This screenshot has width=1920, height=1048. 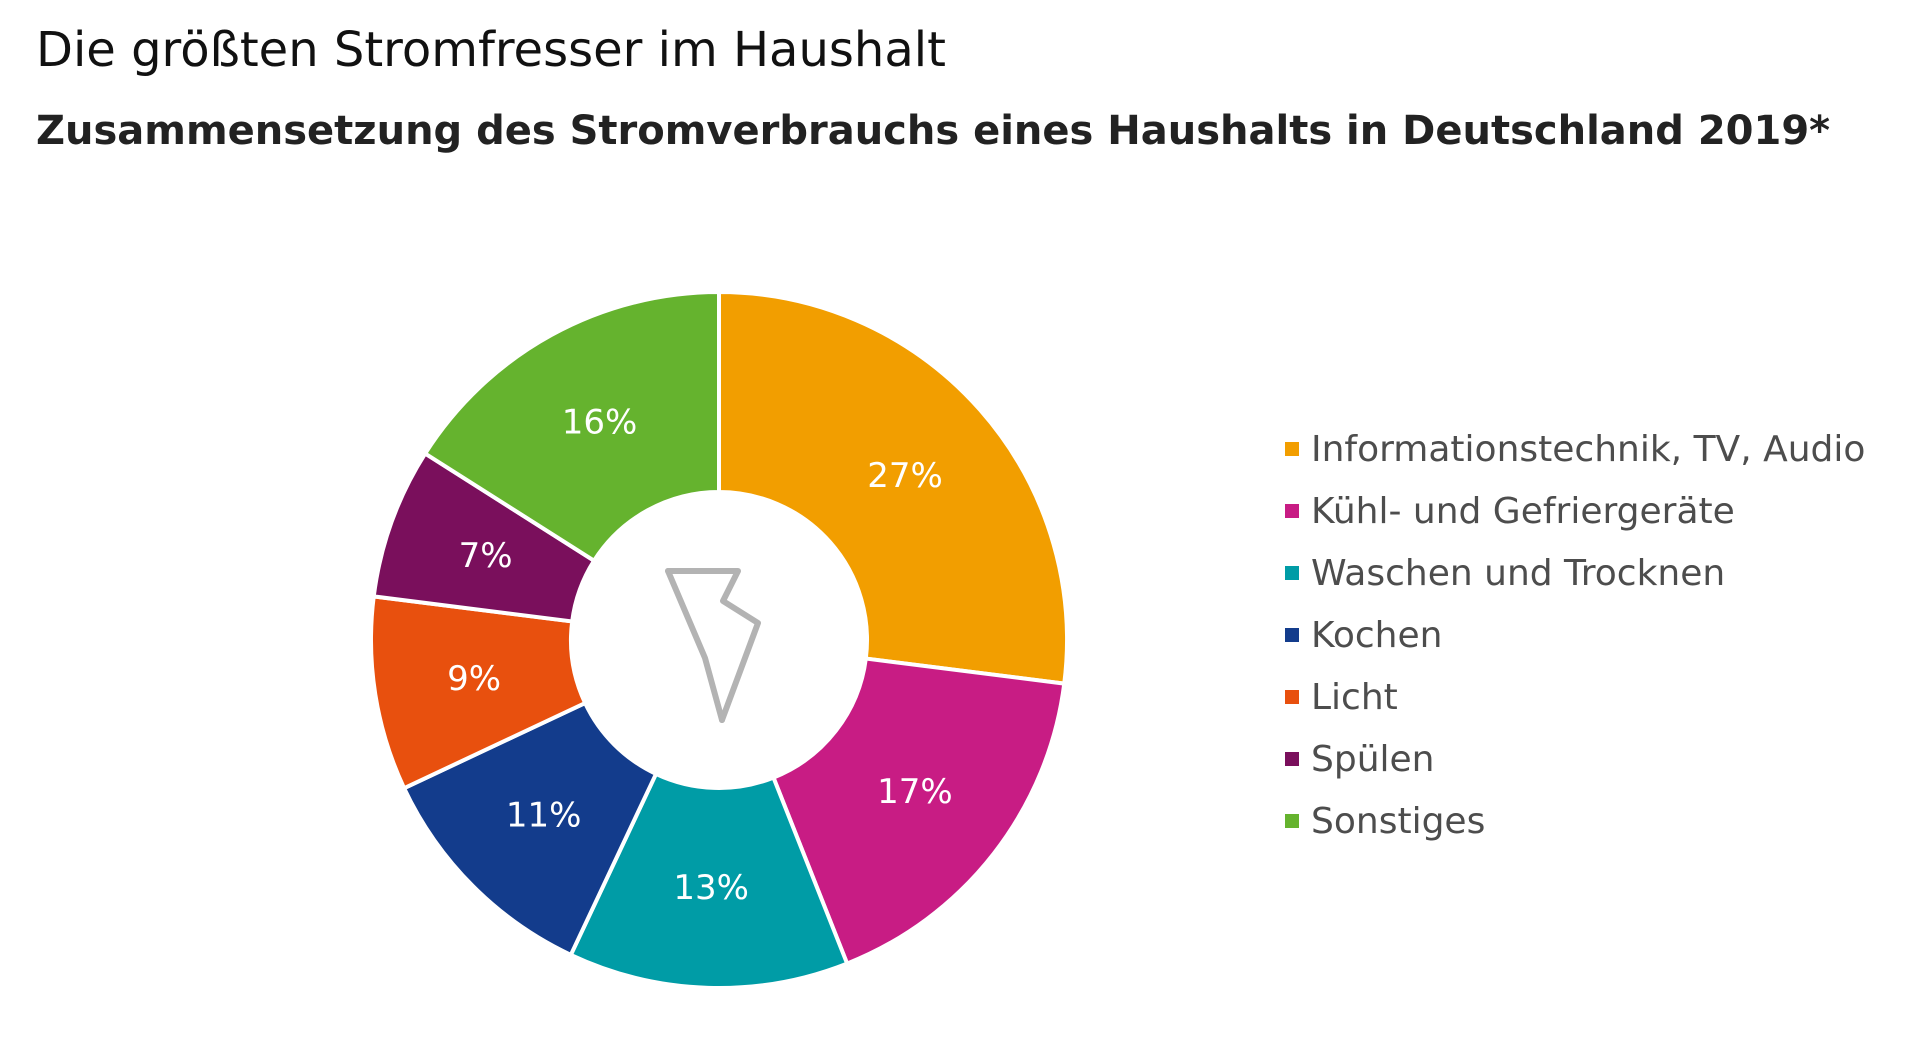 What do you see at coordinates (1575, 821) in the screenshot?
I see `legend-item-sonstiges: Sonstiges` at bounding box center [1575, 821].